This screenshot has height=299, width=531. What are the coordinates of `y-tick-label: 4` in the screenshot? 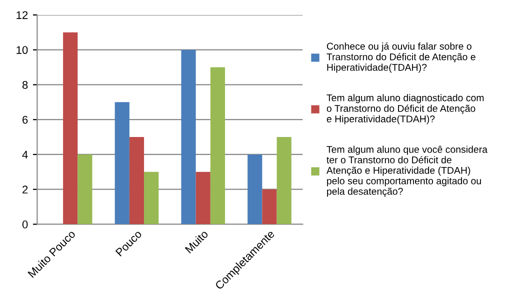 It's located at (25, 154).